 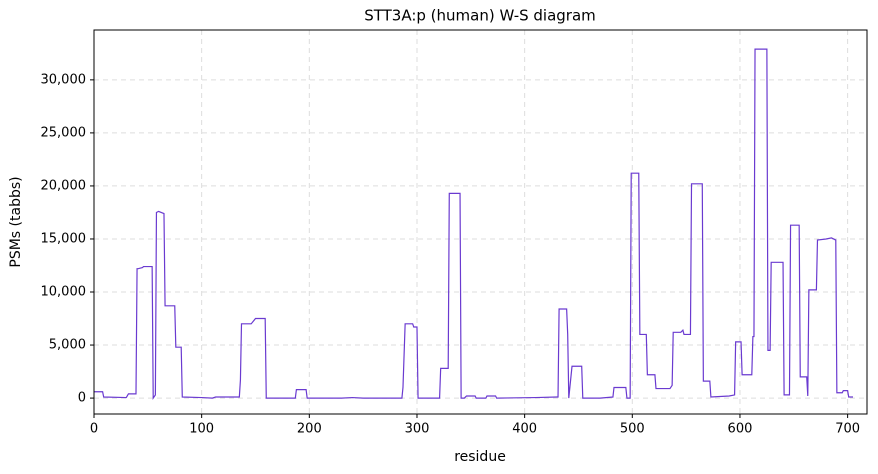 I want to click on y-tick-label: 25,000, so click(x=64, y=132).